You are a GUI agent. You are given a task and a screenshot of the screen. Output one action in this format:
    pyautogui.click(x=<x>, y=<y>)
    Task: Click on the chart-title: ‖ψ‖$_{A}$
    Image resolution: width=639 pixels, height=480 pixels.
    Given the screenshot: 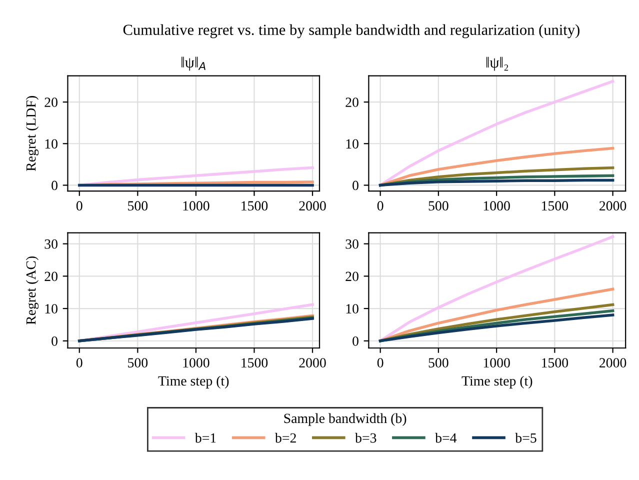 What is the action you would take?
    pyautogui.click(x=194, y=63)
    